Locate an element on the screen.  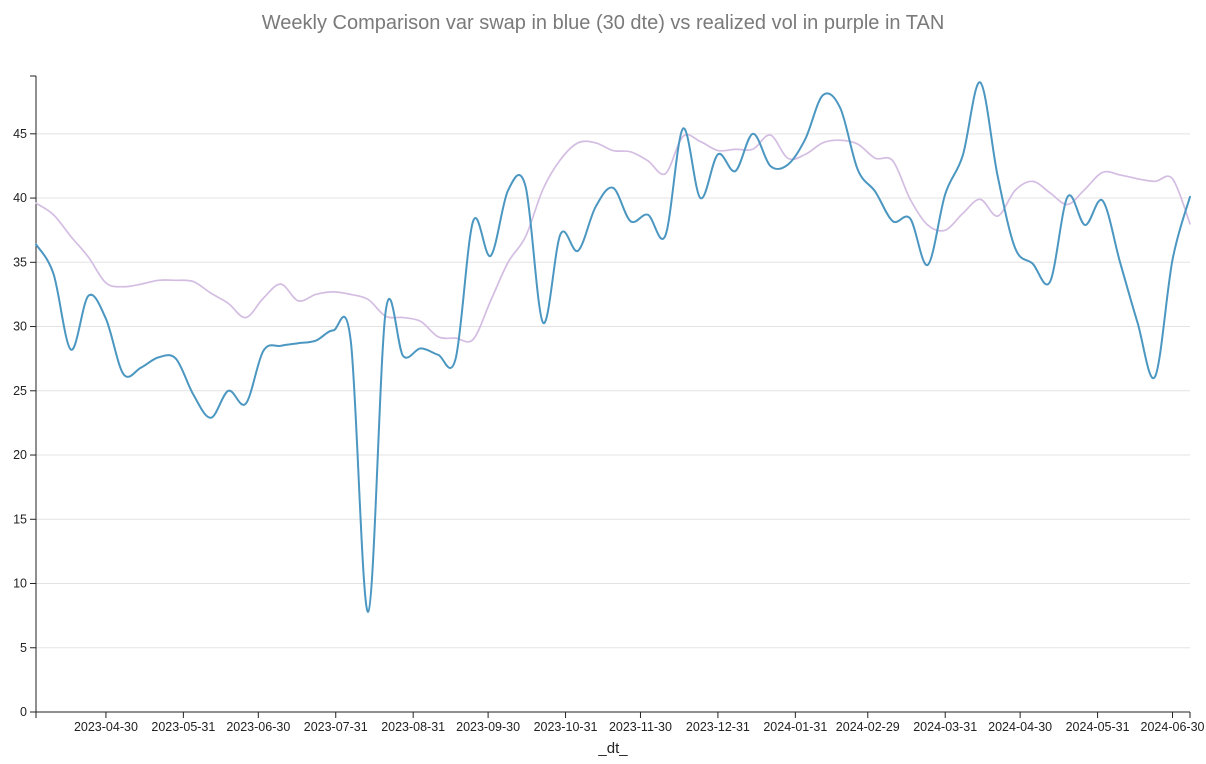
y-tick-label: 5 is located at coordinates (23, 648).